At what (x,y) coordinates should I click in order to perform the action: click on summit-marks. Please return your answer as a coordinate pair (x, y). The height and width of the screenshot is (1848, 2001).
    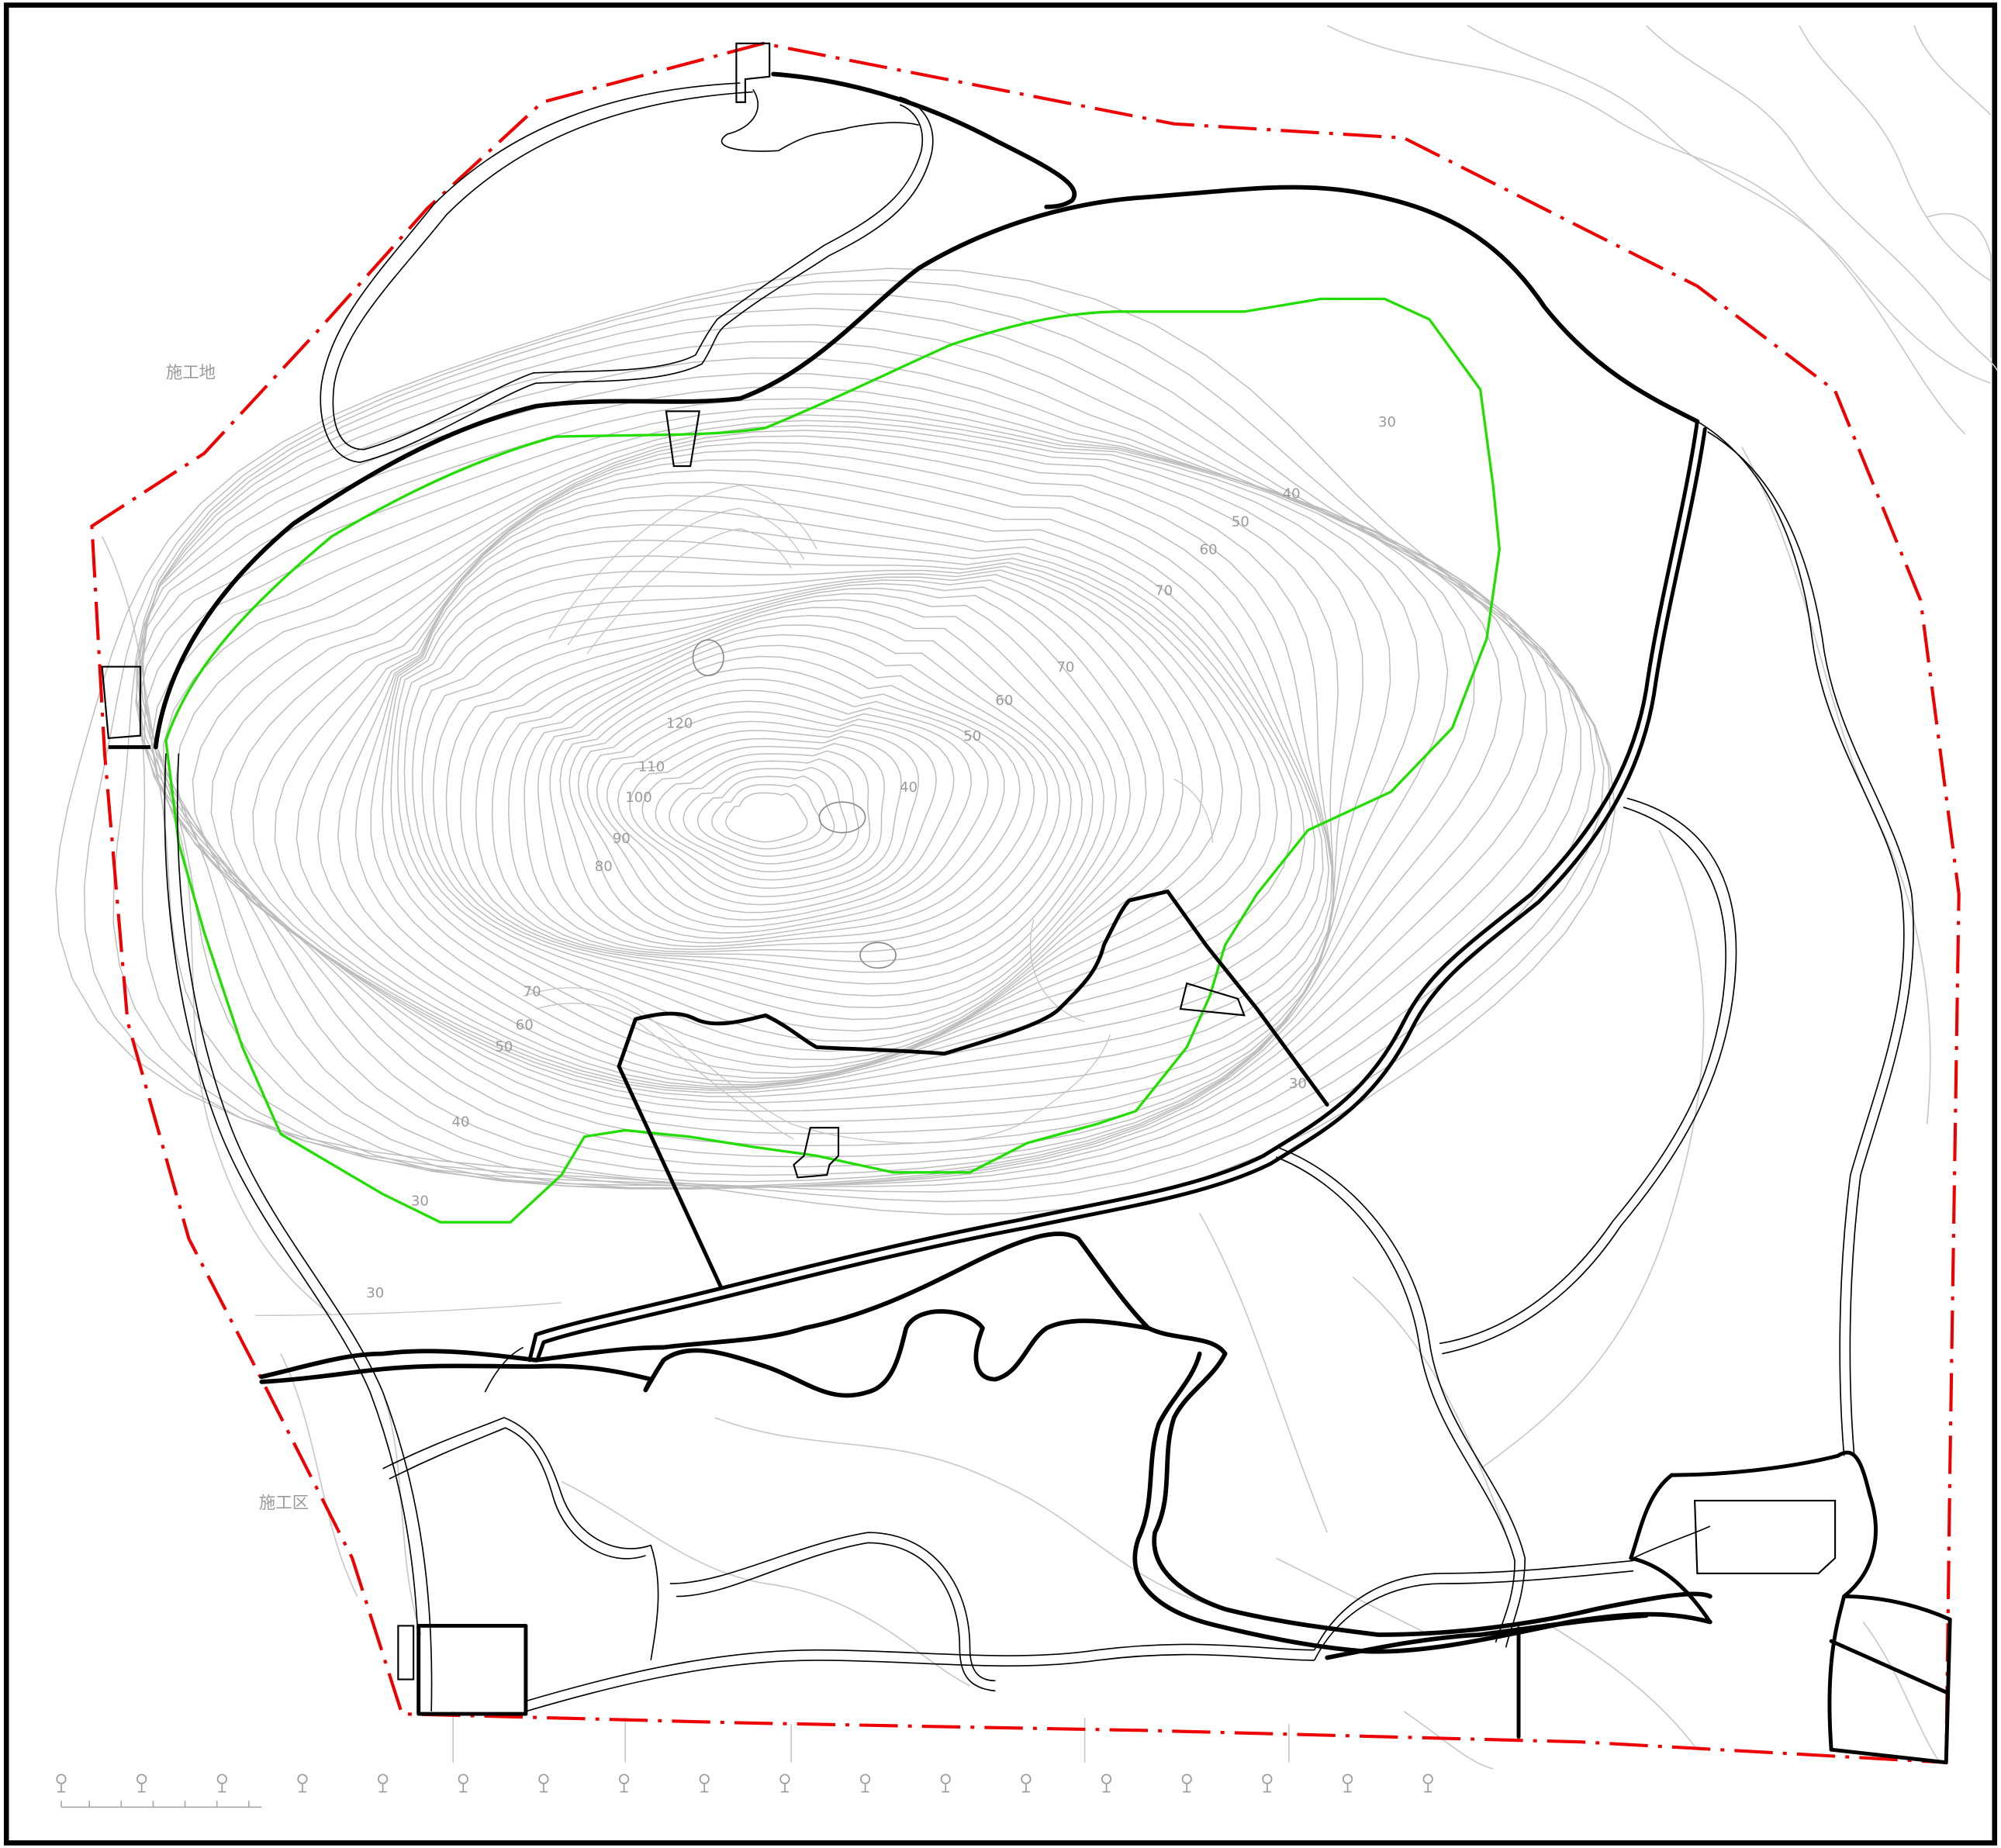
    Looking at the image, I should click on (794, 804).